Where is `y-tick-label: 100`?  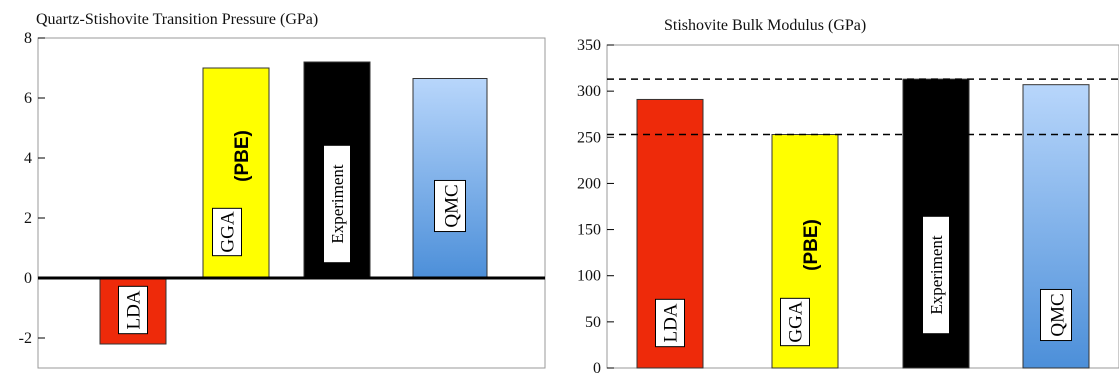
y-tick-label: 100 is located at coordinates (589, 276).